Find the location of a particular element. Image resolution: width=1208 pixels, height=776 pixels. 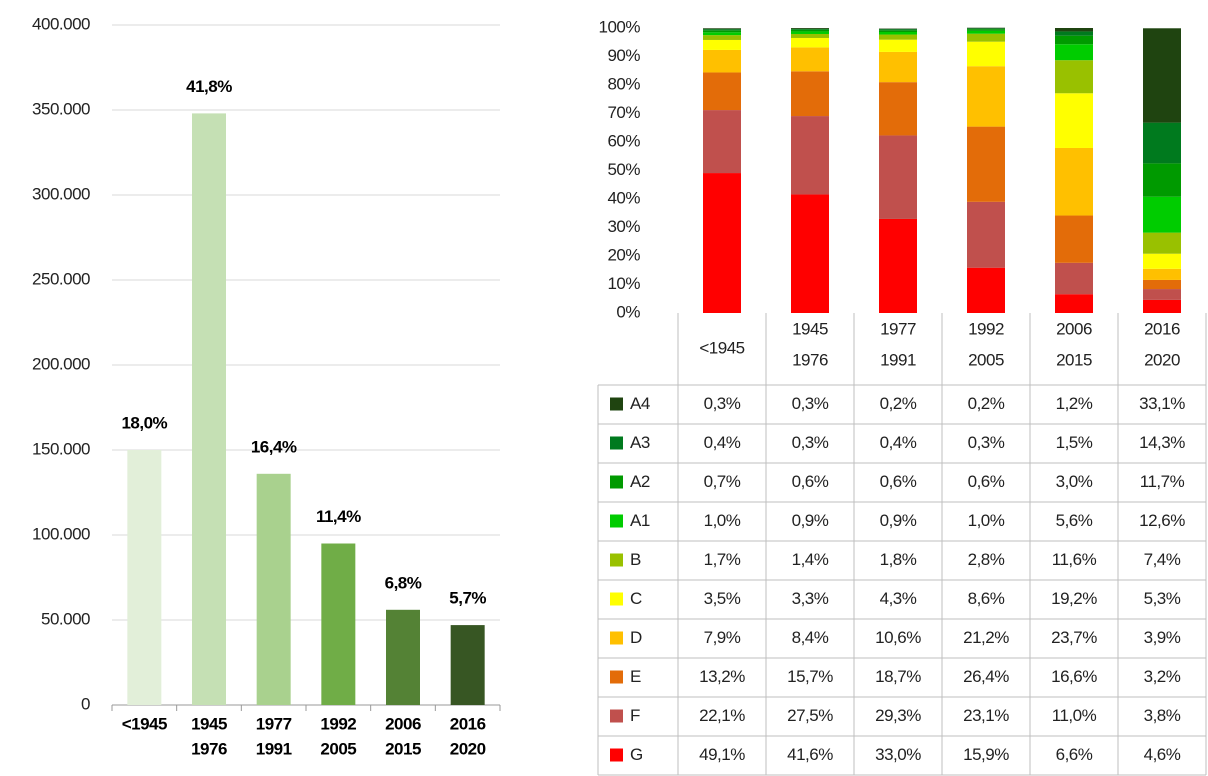

legend-label: F is located at coordinates (635, 715).